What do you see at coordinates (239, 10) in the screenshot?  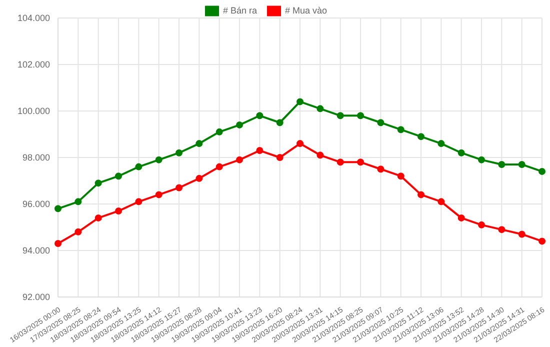 I see `legend-label: # Bán ra` at bounding box center [239, 10].